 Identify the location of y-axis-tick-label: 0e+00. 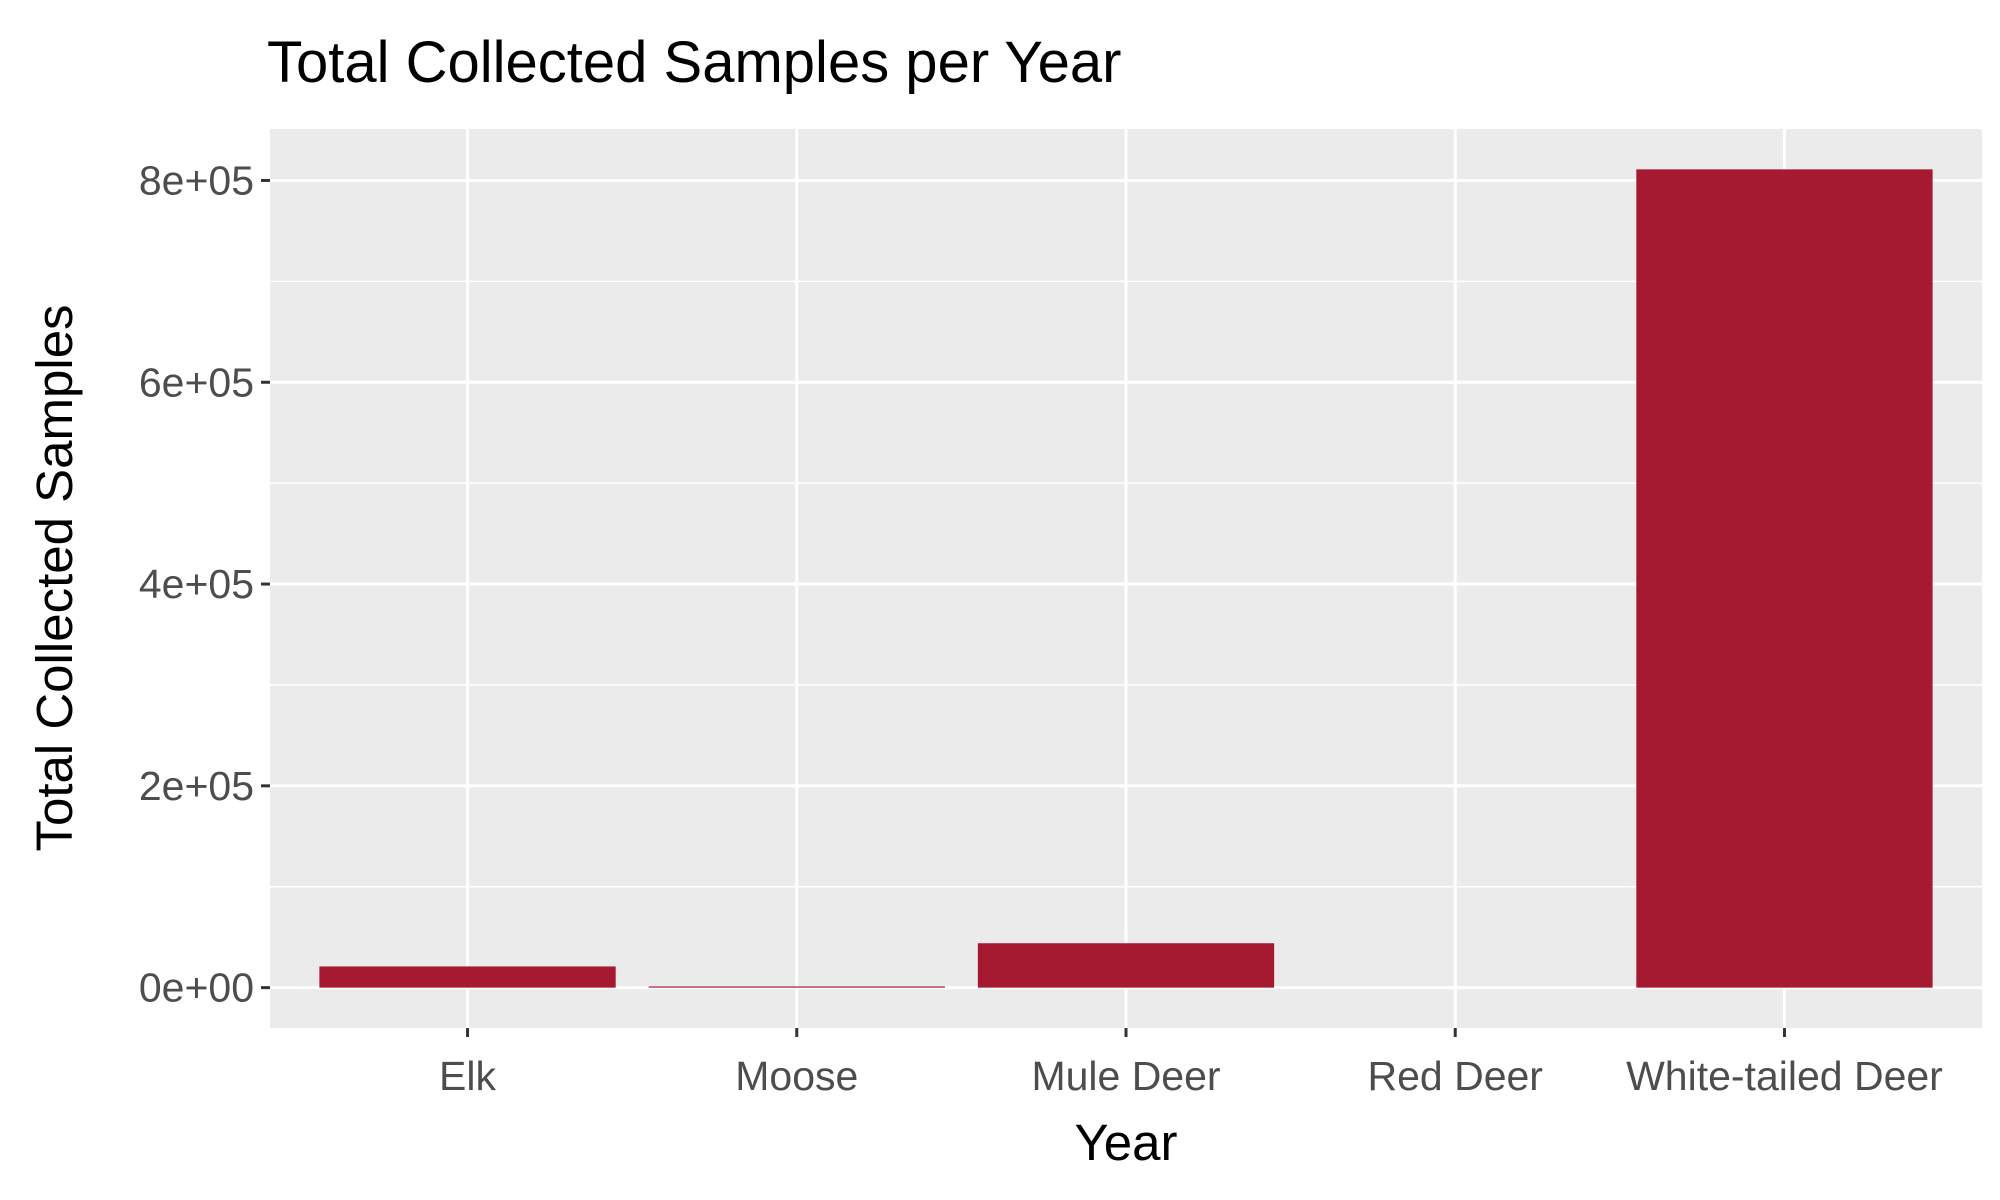
(196, 988).